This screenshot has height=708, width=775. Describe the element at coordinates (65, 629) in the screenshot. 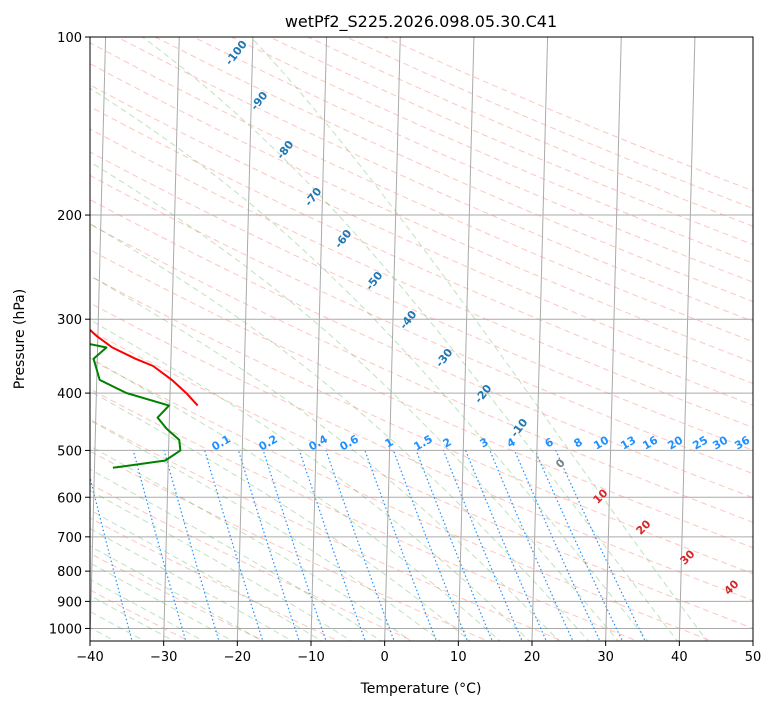

I see `y-tick-label: 1000` at that location.